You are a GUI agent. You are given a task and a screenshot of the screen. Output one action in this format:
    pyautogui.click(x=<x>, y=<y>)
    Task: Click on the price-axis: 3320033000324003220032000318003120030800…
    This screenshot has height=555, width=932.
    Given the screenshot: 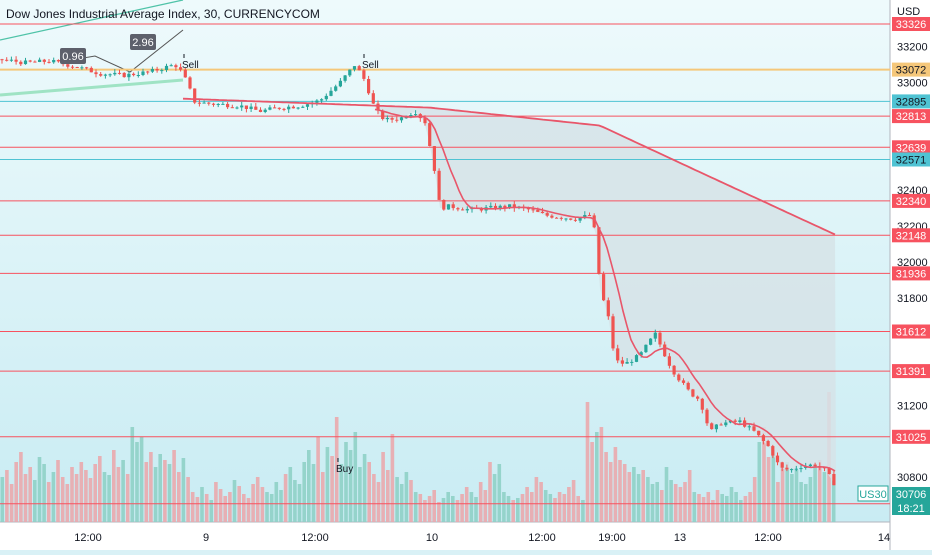 What is the action you would take?
    pyautogui.click(x=893, y=266)
    